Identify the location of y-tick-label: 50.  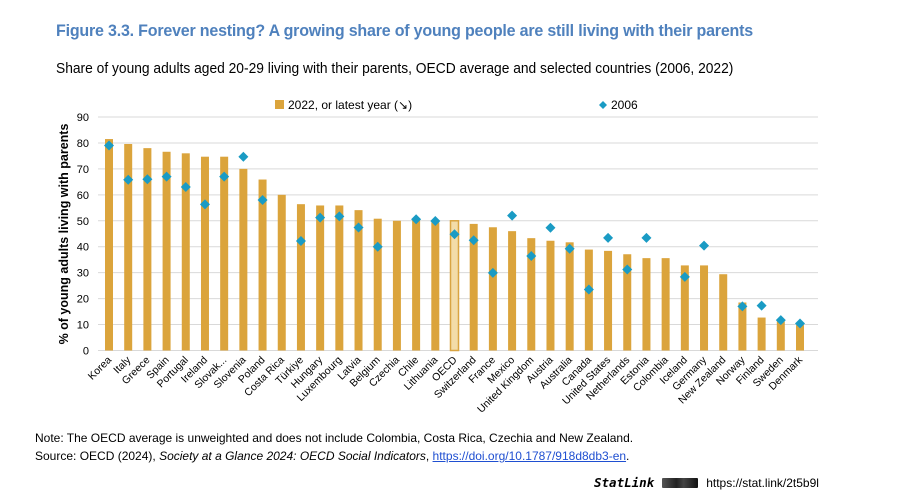
(83, 222).